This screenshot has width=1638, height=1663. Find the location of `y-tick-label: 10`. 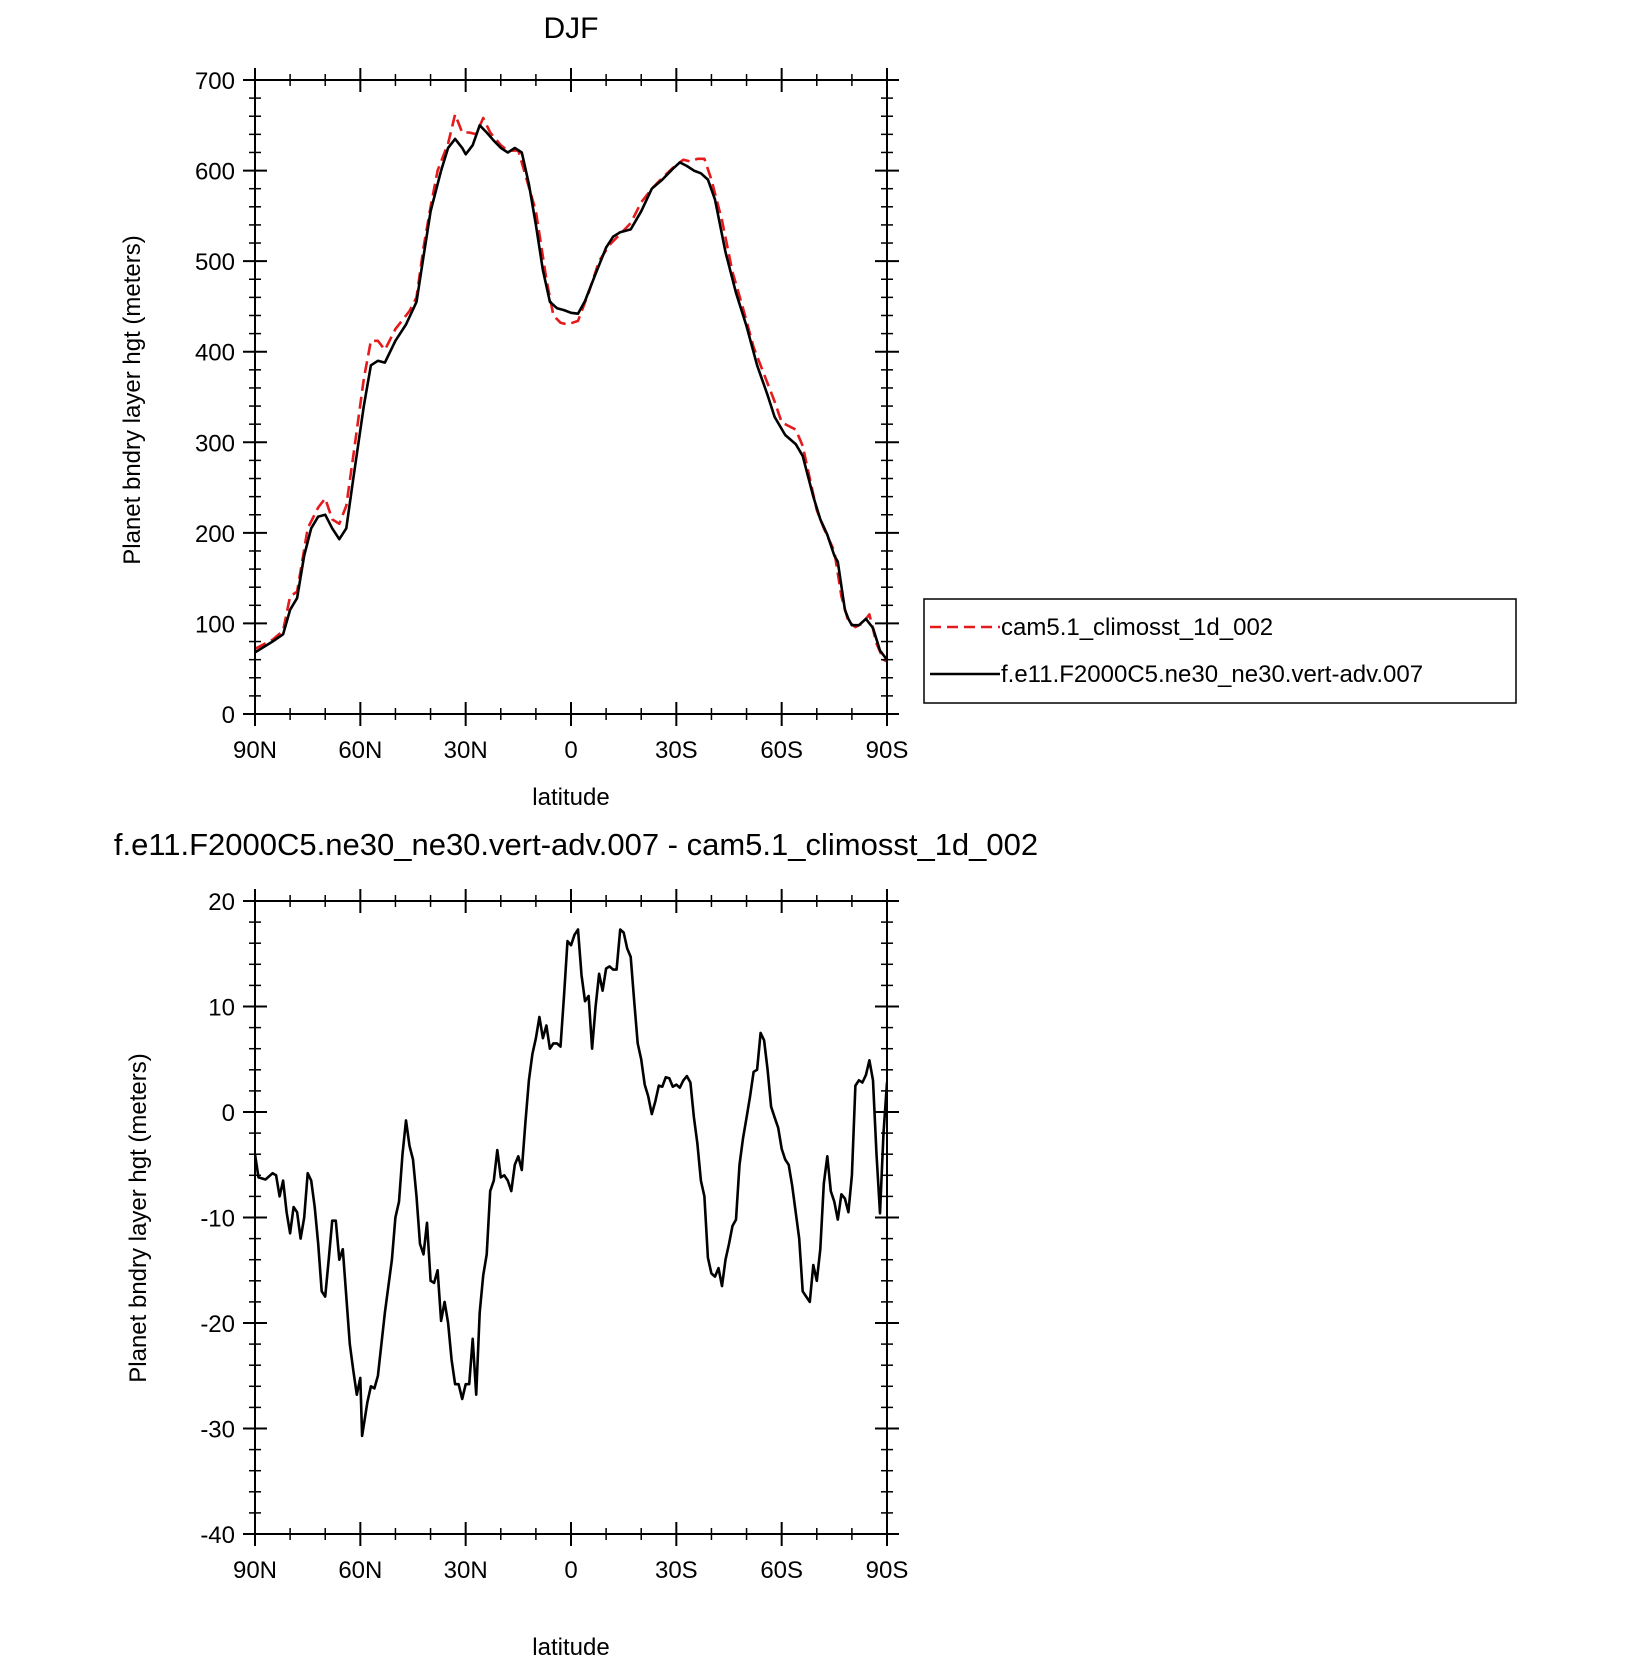

y-tick-label: 10 is located at coordinates (221, 1008).